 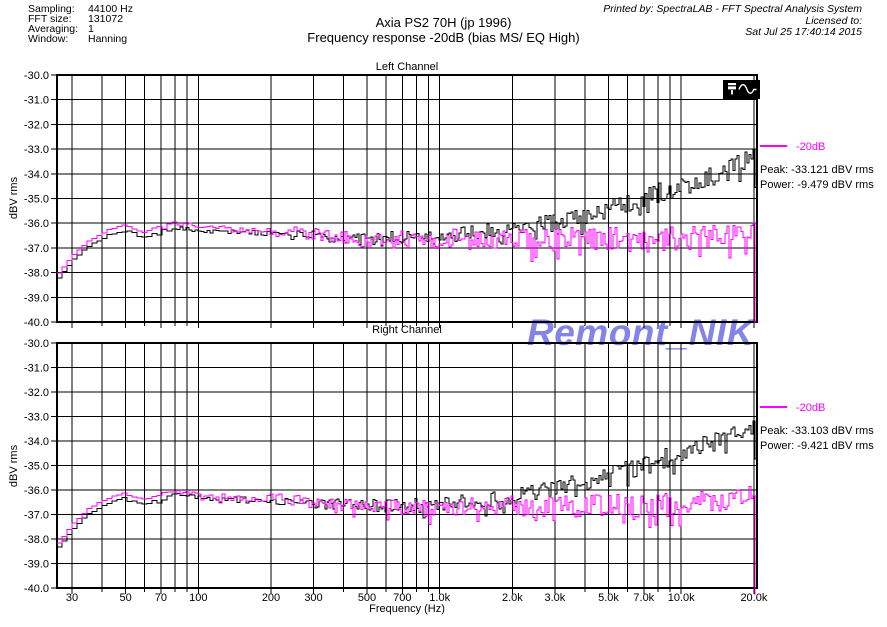 I want to click on pin-icon, so click(x=732, y=89).